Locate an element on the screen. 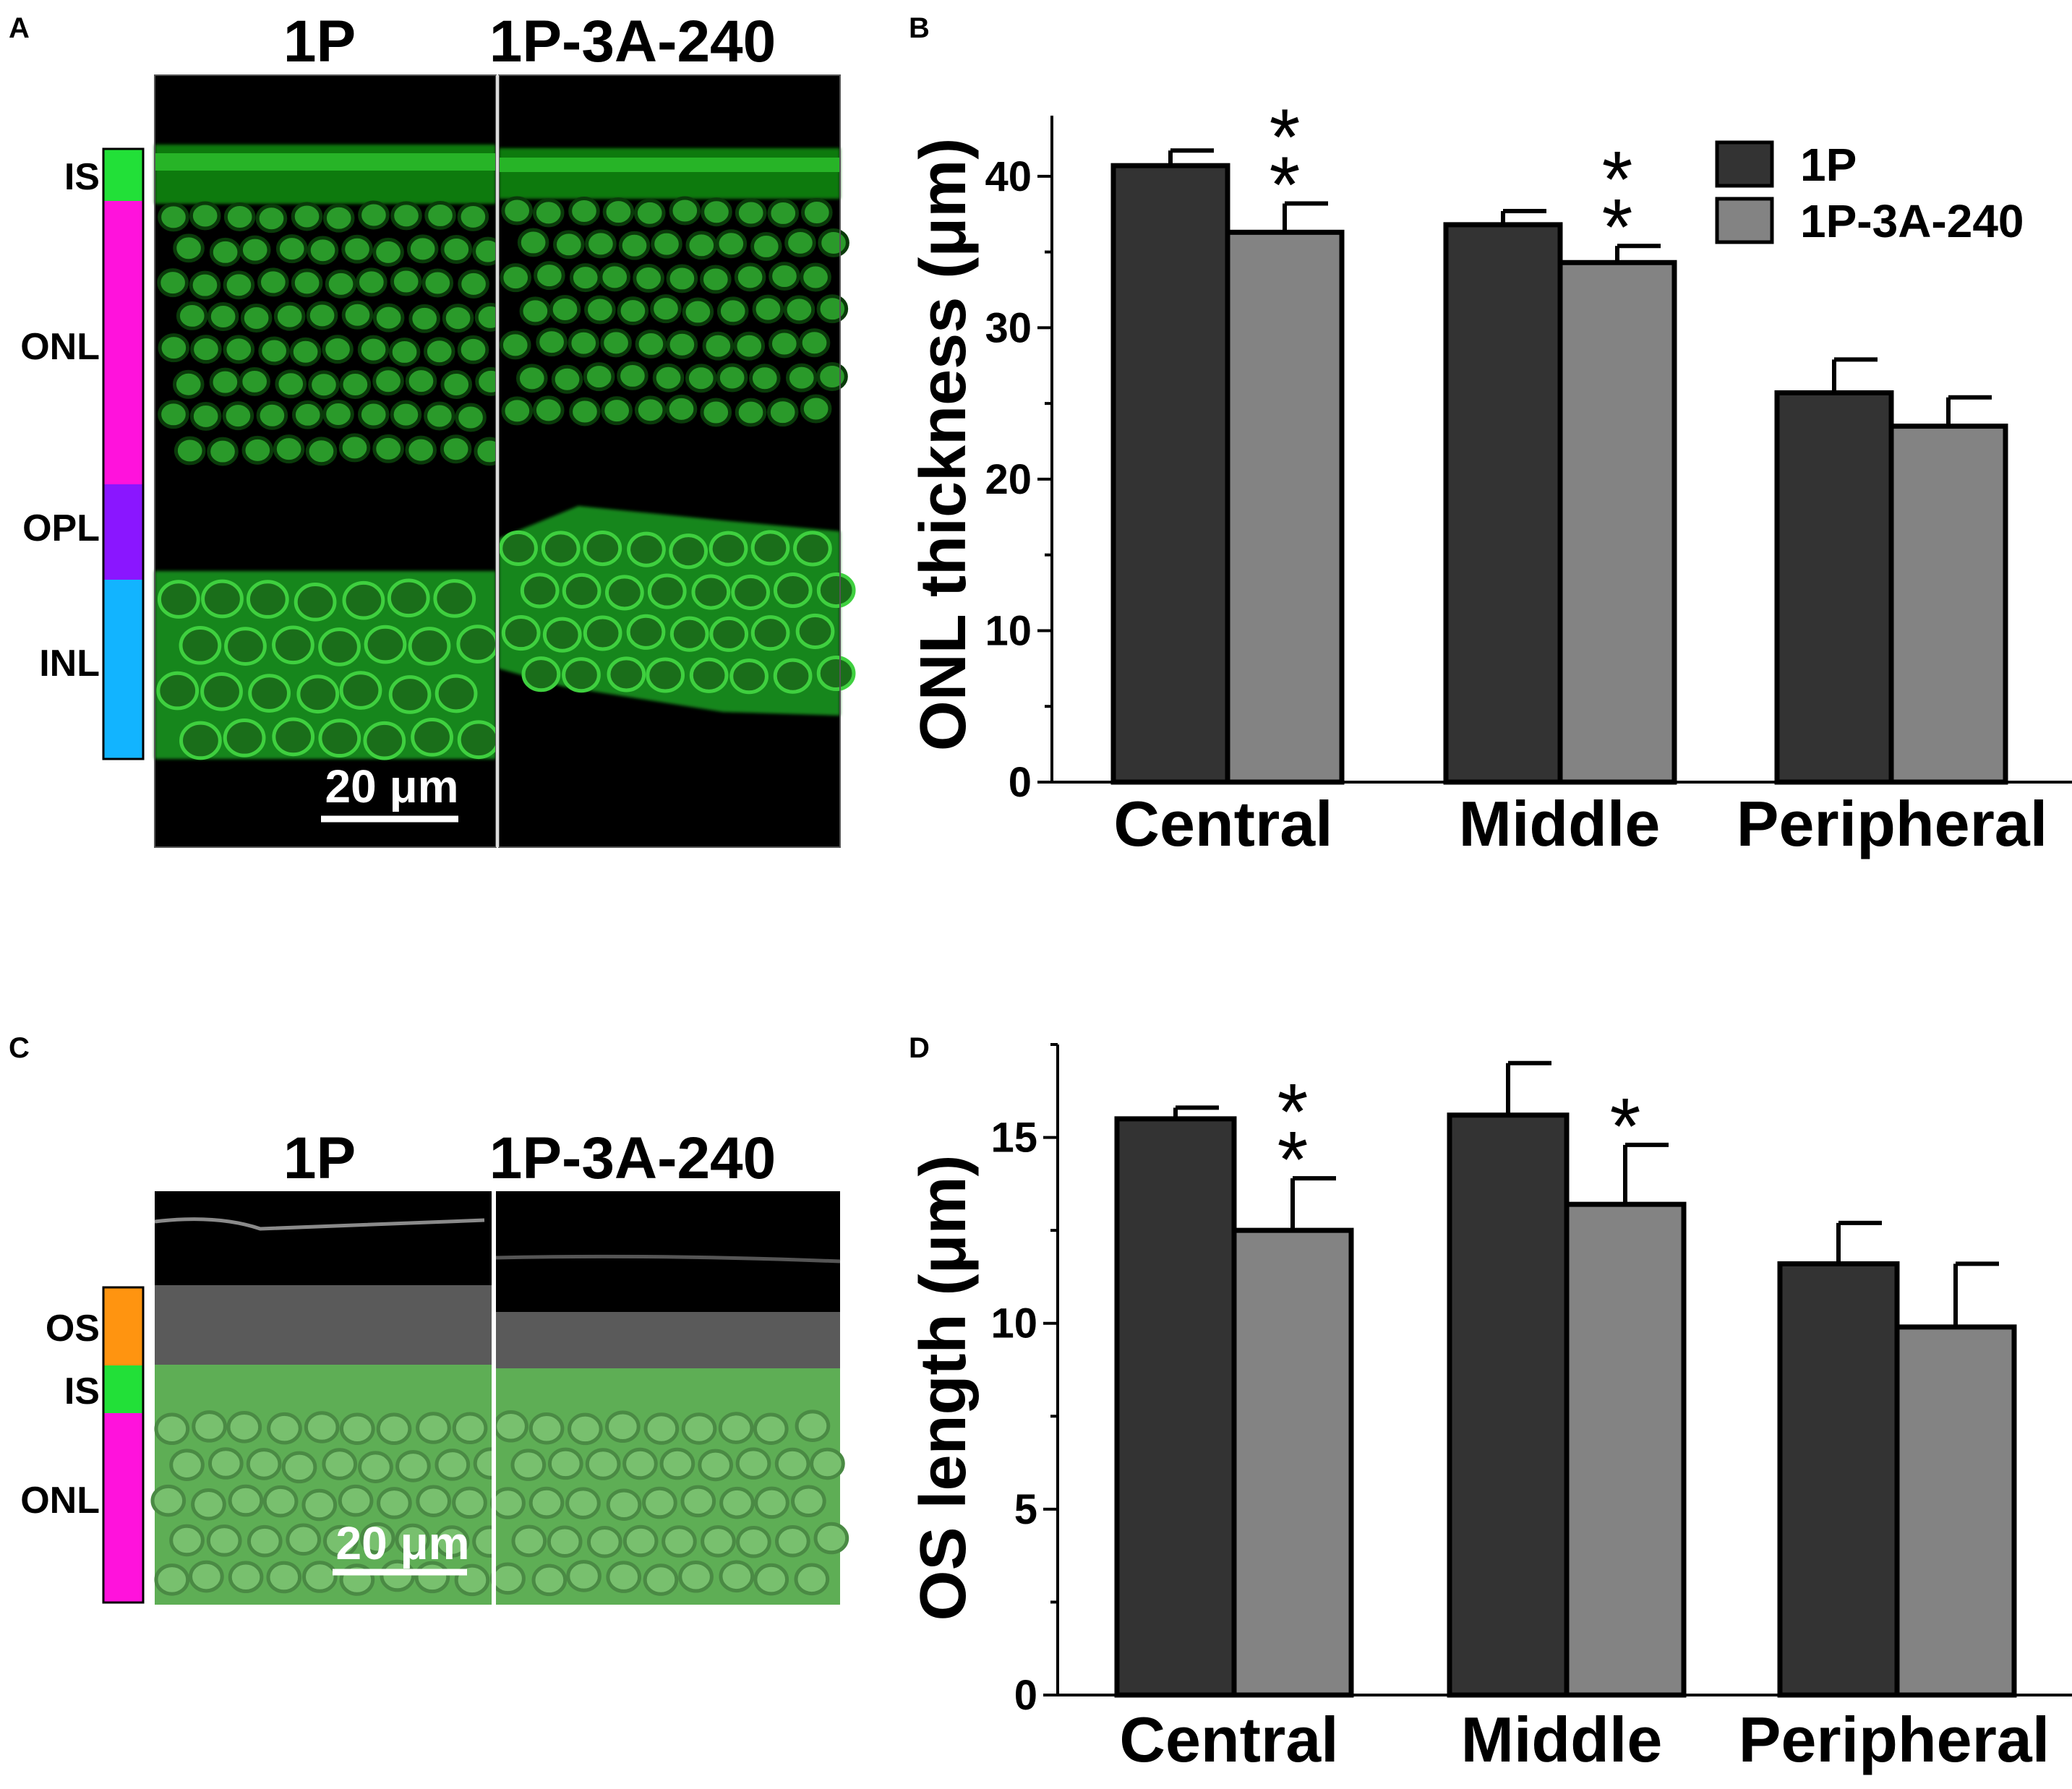  legend-swatch-1p3a240 is located at coordinates (1744, 220).